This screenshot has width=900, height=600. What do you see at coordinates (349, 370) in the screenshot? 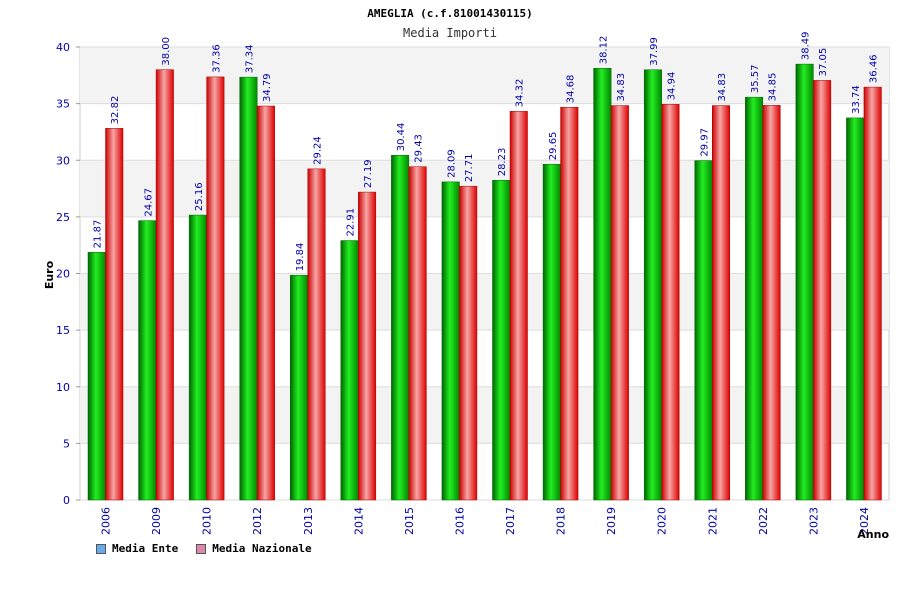
I see `bar-media-ente-2014` at bounding box center [349, 370].